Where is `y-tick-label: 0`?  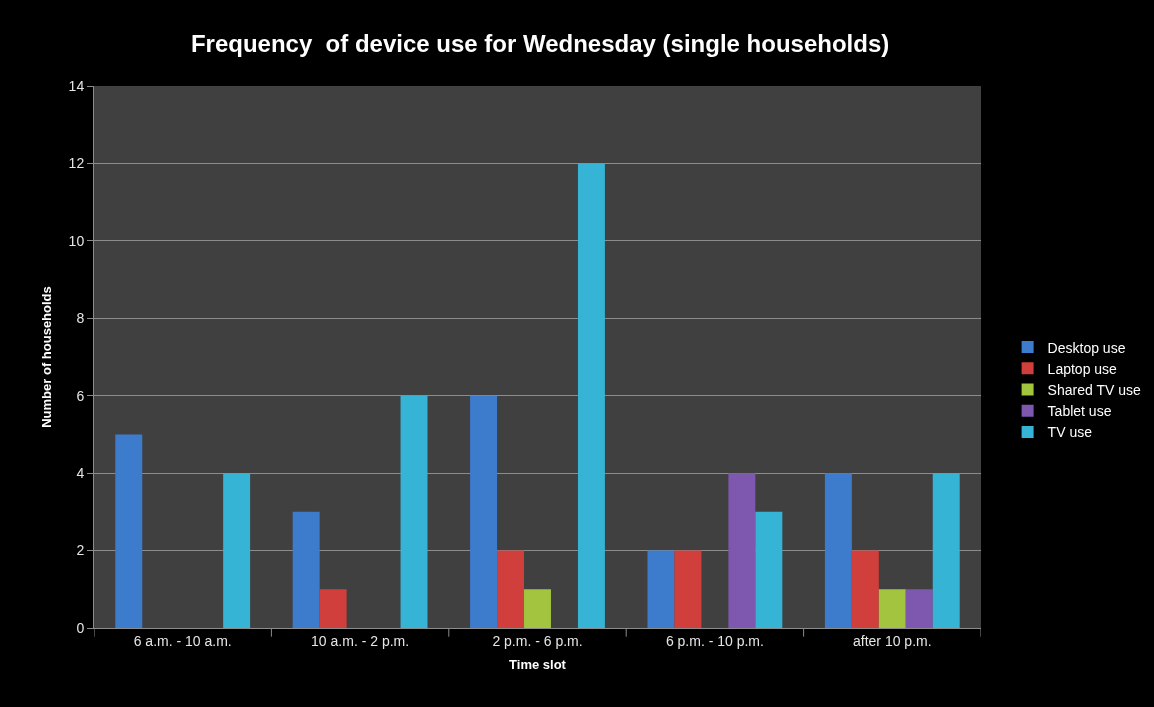
y-tick-label: 0 is located at coordinates (80, 627).